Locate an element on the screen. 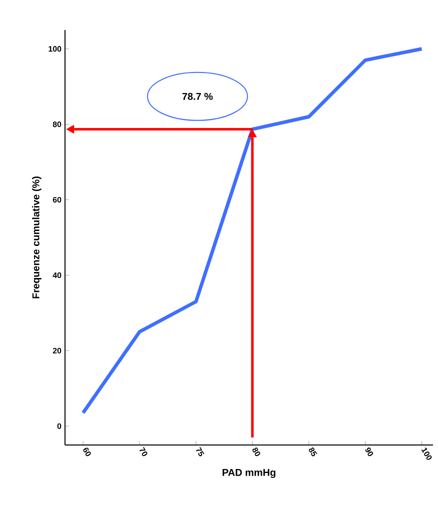  y-axis-title: Frequenze cumulative (%) is located at coordinates (37, 237).